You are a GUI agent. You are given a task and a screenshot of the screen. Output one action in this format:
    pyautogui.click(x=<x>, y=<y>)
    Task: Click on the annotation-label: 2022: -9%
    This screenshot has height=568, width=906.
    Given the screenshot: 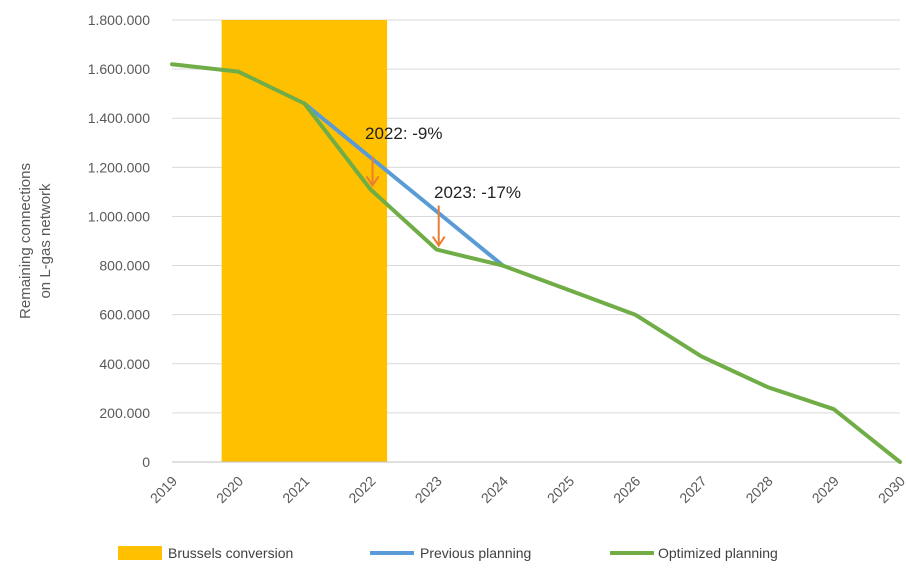 What is the action you would take?
    pyautogui.click(x=404, y=133)
    